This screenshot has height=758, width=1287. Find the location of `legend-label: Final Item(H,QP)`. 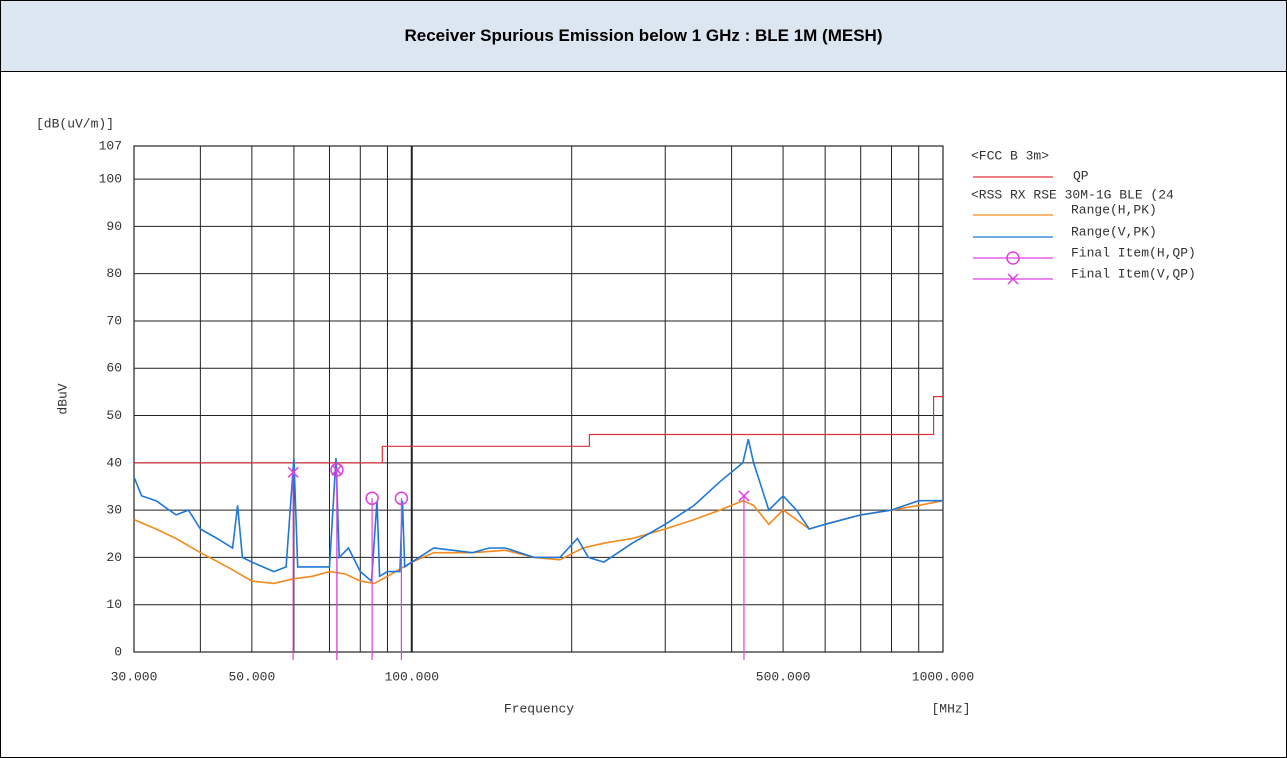

legend-label: Final Item(H,QP) is located at coordinates (1133, 252).